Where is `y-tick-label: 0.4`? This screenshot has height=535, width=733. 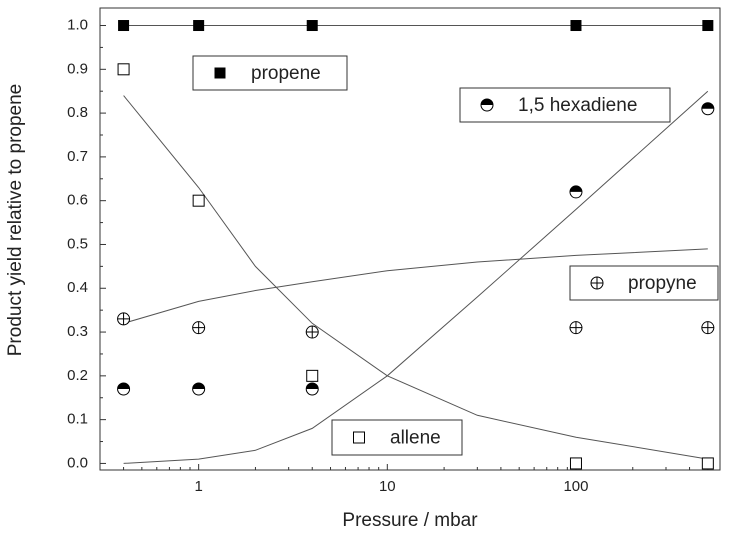 y-tick-label: 0.4 is located at coordinates (77, 287).